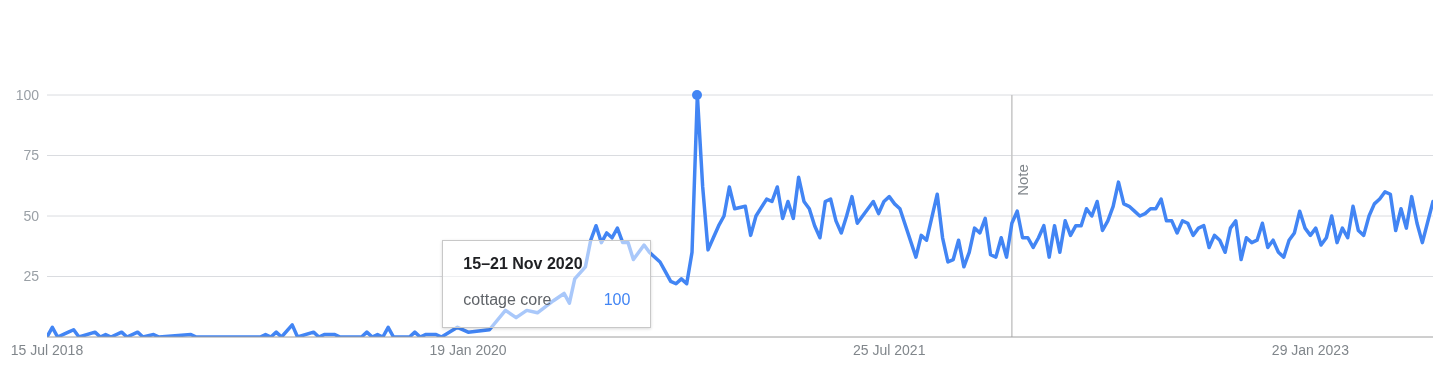 The height and width of the screenshot is (392, 1456). What do you see at coordinates (1310, 349) in the screenshot?
I see `x-tick-label: 29 Jan 2023` at bounding box center [1310, 349].